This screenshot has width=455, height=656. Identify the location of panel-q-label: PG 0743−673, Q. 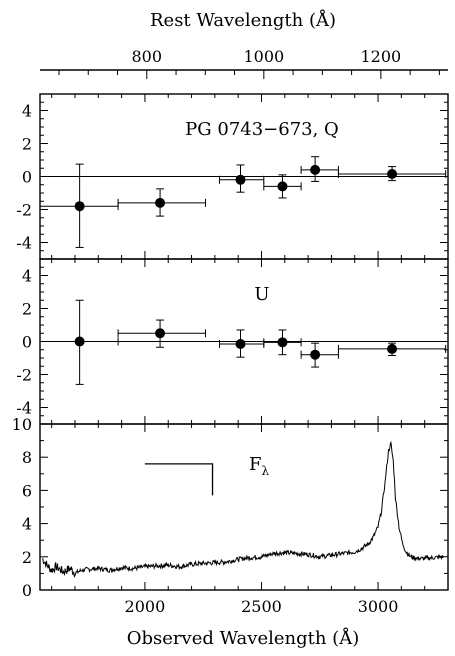
(262, 129).